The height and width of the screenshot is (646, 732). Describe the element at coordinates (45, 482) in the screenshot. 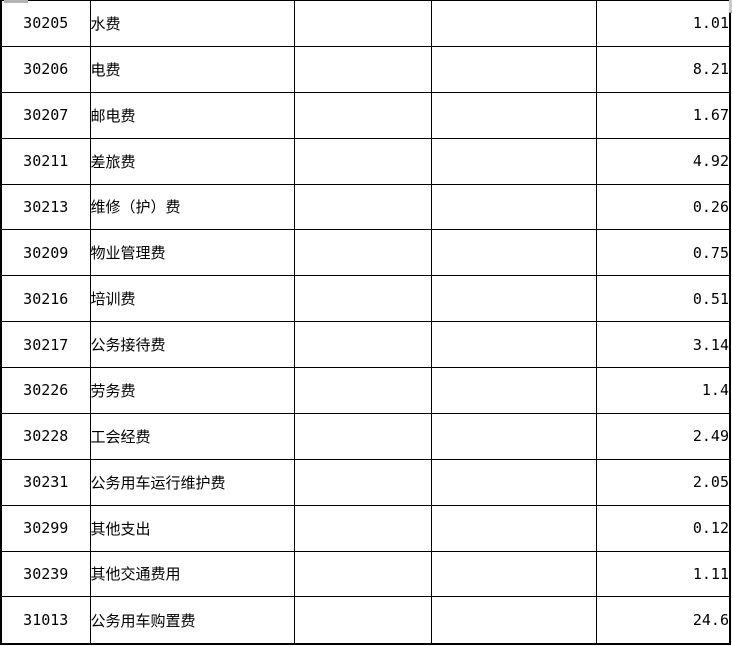

I see `code-cell: 30231` at that location.